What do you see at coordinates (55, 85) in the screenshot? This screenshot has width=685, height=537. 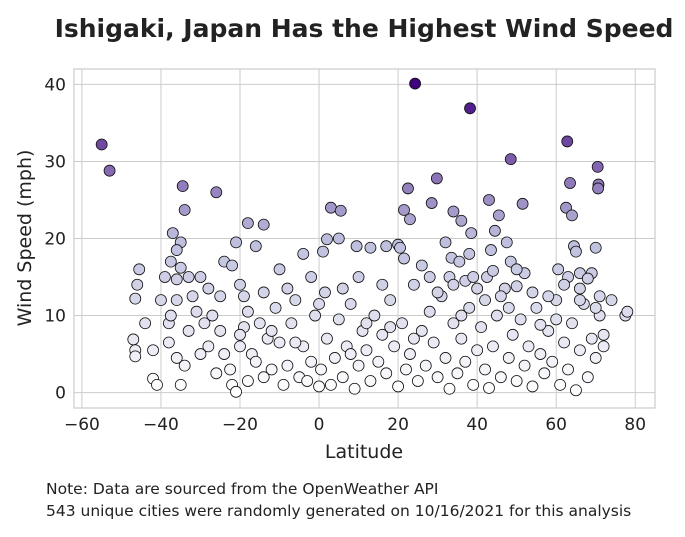 I see `y-tick-label: 40` at bounding box center [55, 85].